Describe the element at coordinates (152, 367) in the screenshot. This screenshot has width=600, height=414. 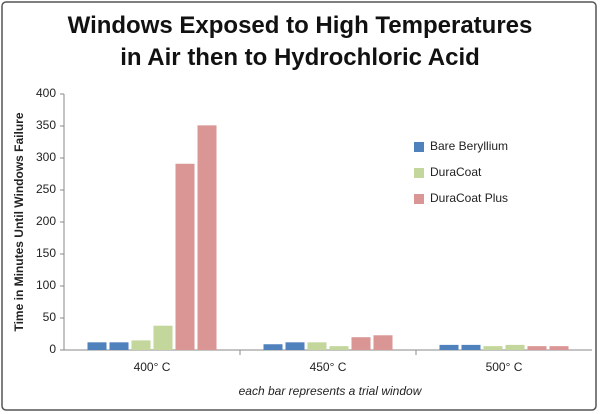
I see `x-tick-label: 400° C` at that location.